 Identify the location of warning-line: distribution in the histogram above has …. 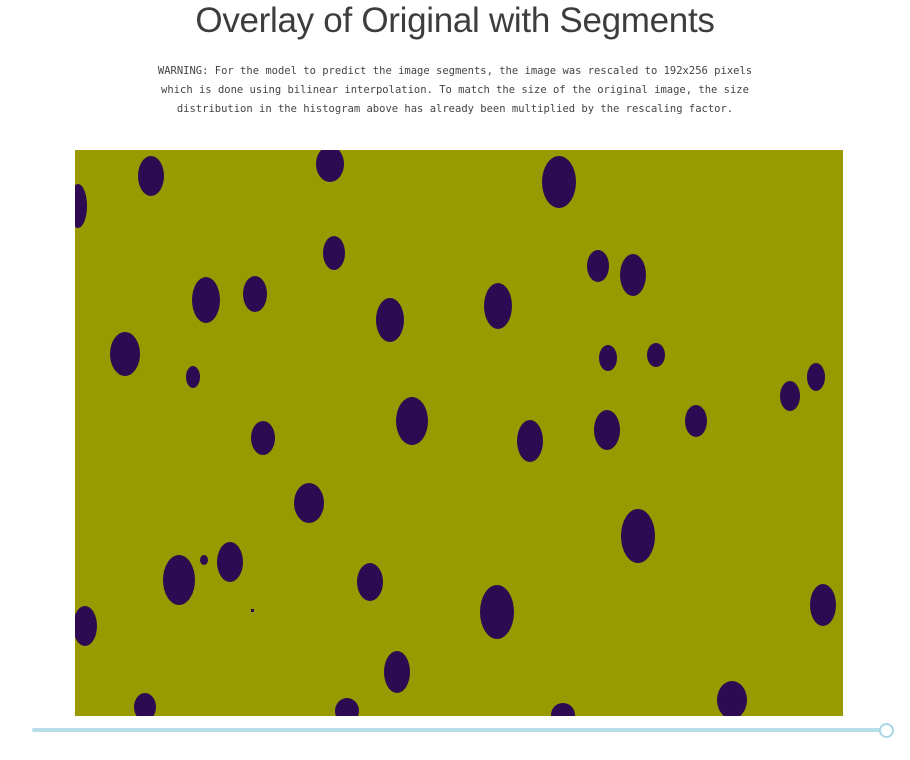
(455, 109).